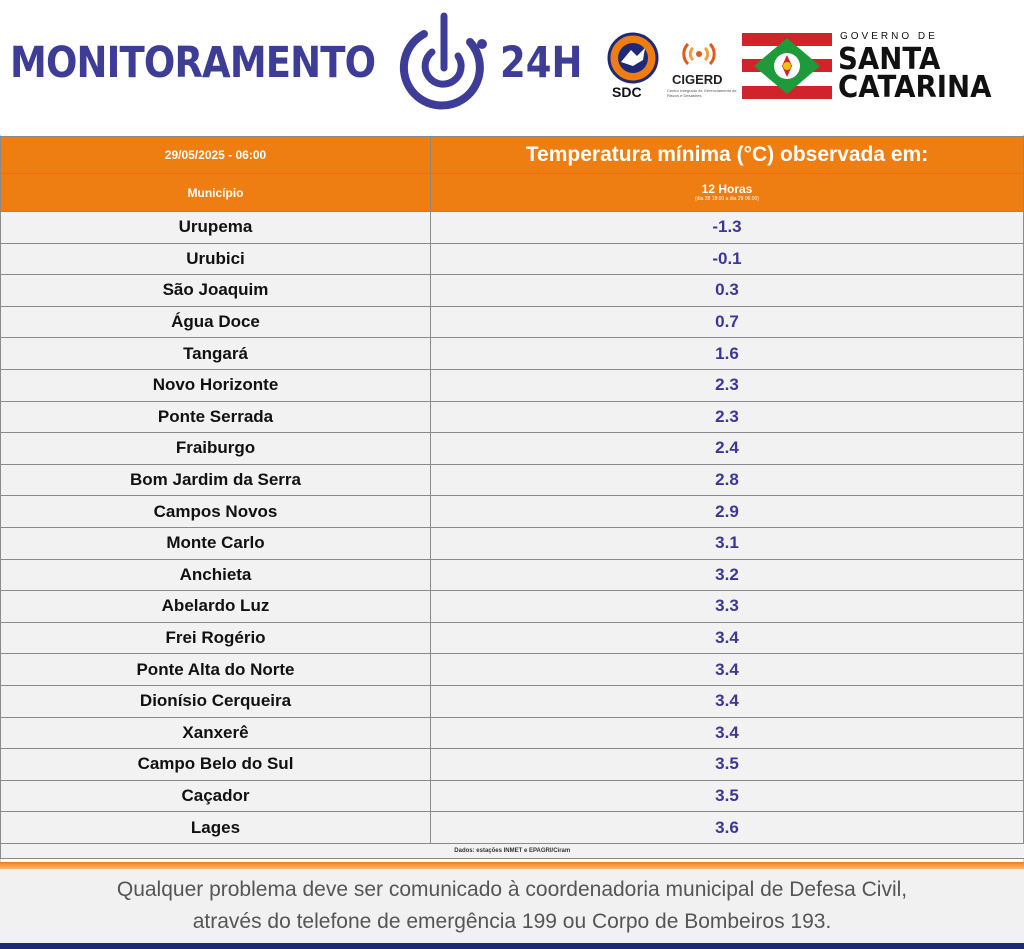 This screenshot has height=949, width=1024. What do you see at coordinates (727, 606) in the screenshot?
I see `temperature-value: 3.3` at bounding box center [727, 606].